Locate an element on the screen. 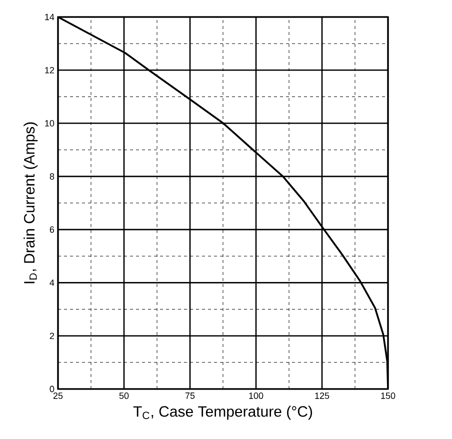 The image size is (452, 439). y-axis-title: I$_{D}$, Drain Current (Amps) is located at coordinates (31, 203).